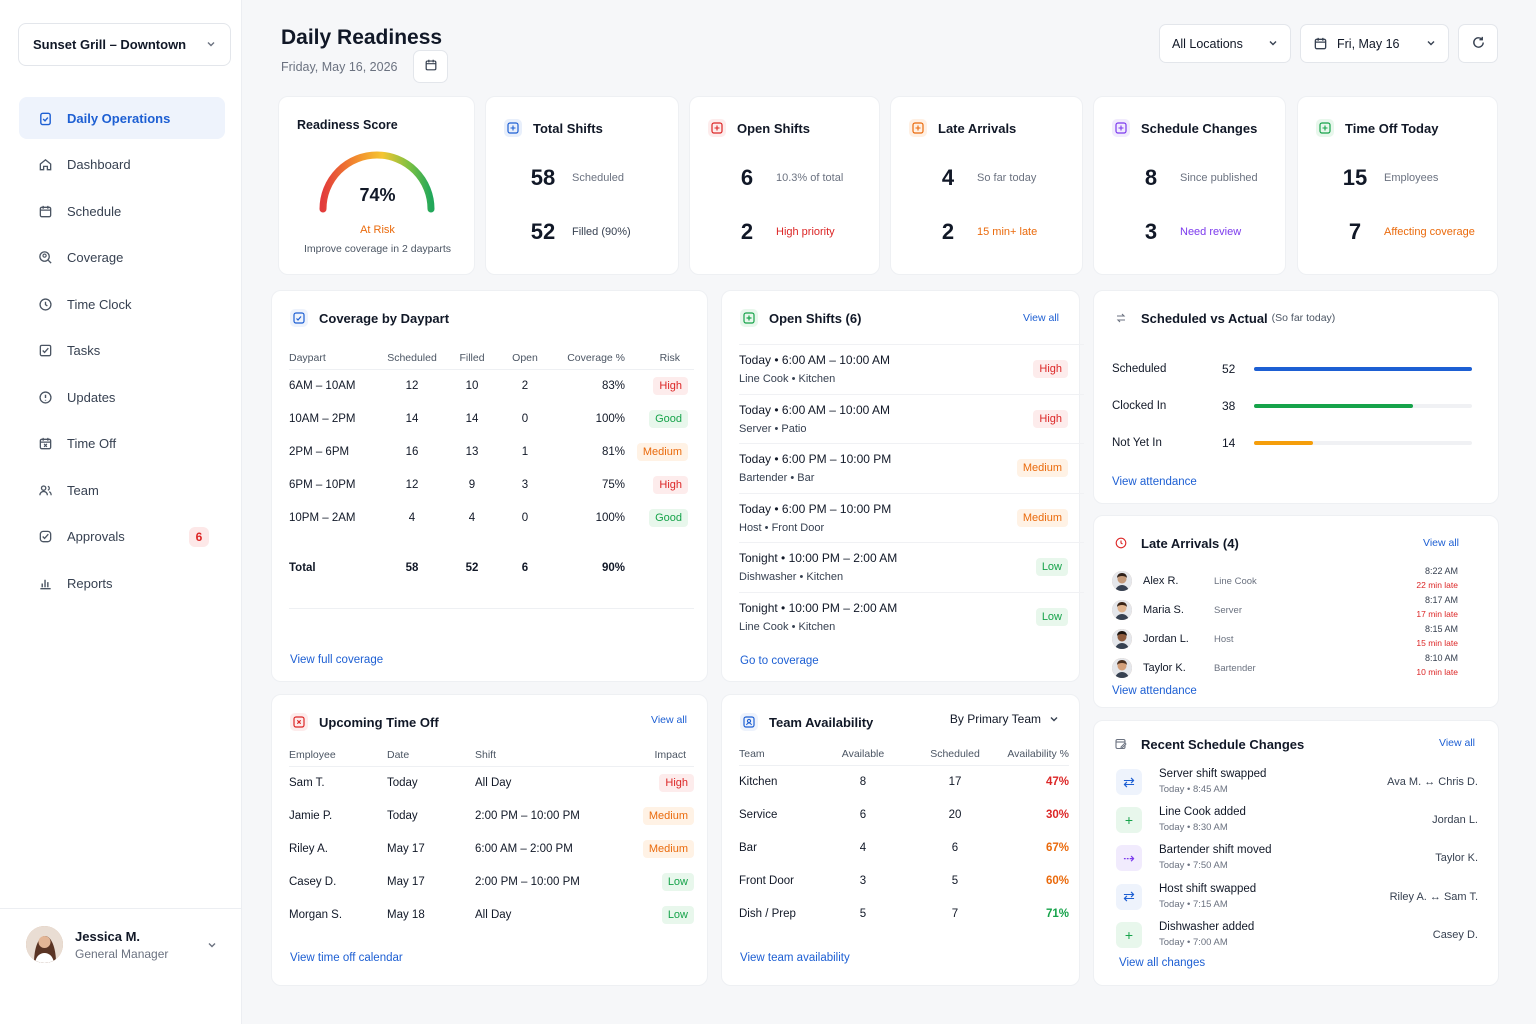  Describe the element at coordinates (1228, 610) in the screenshot. I see `employee-role: Server` at that location.